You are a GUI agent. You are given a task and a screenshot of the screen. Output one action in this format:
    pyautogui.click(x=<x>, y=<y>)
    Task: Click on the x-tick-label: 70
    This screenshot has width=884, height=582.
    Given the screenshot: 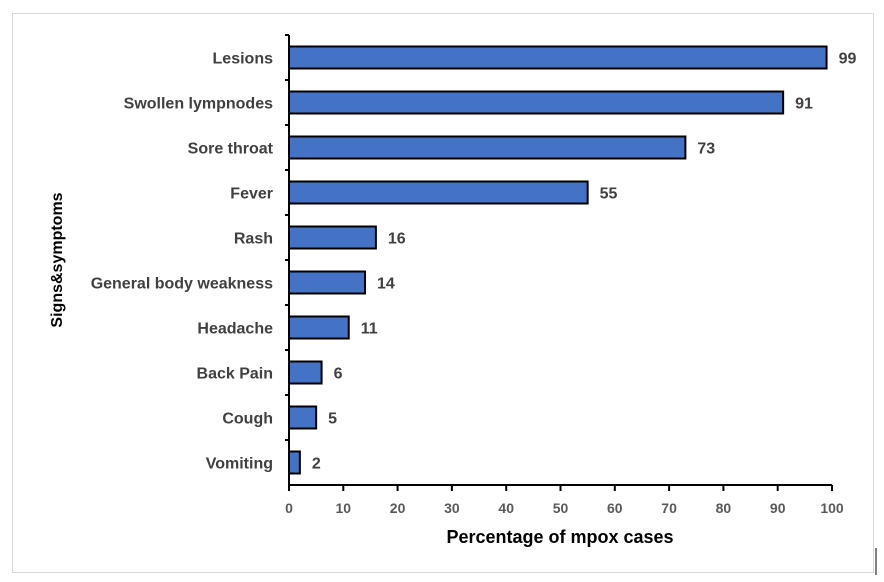 What is the action you would take?
    pyautogui.click(x=669, y=508)
    